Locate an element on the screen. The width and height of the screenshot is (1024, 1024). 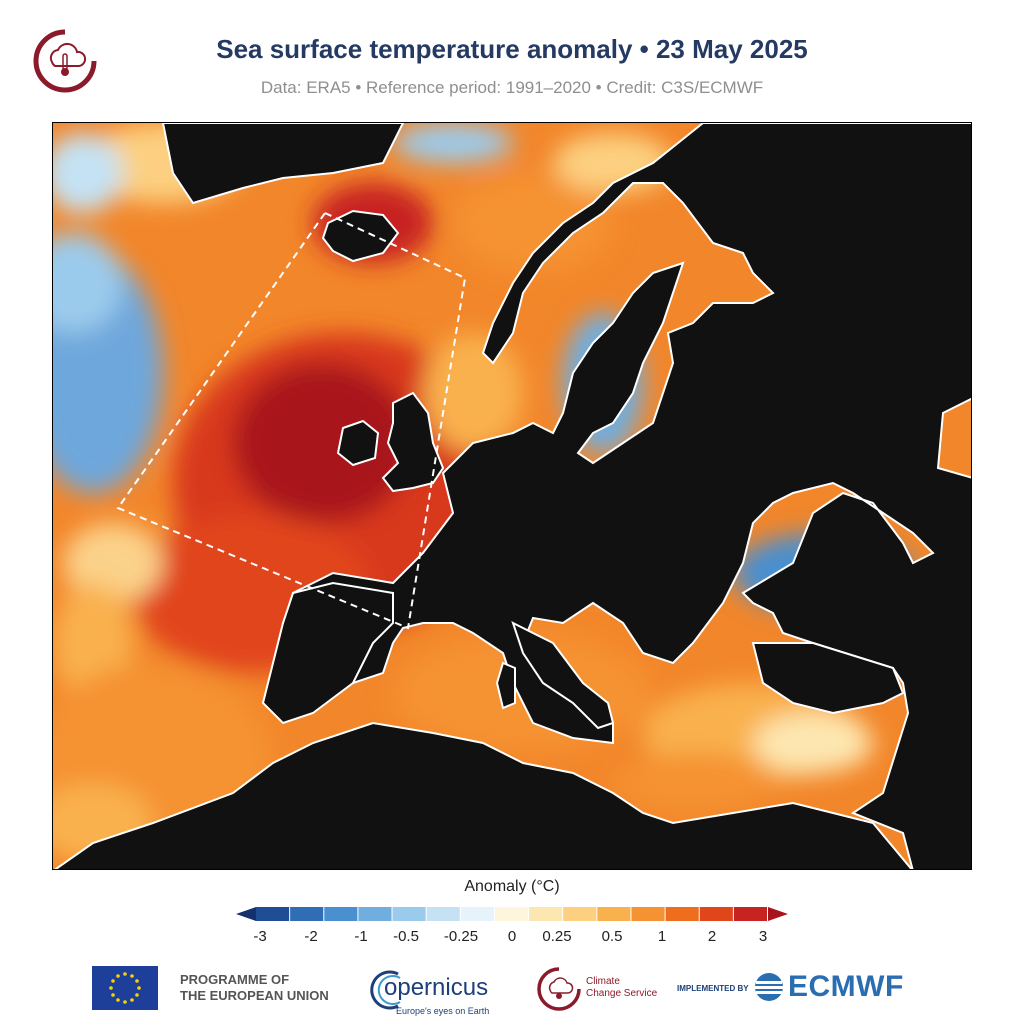
colorbar-tick-label: 0.5 is located at coordinates (612, 936).